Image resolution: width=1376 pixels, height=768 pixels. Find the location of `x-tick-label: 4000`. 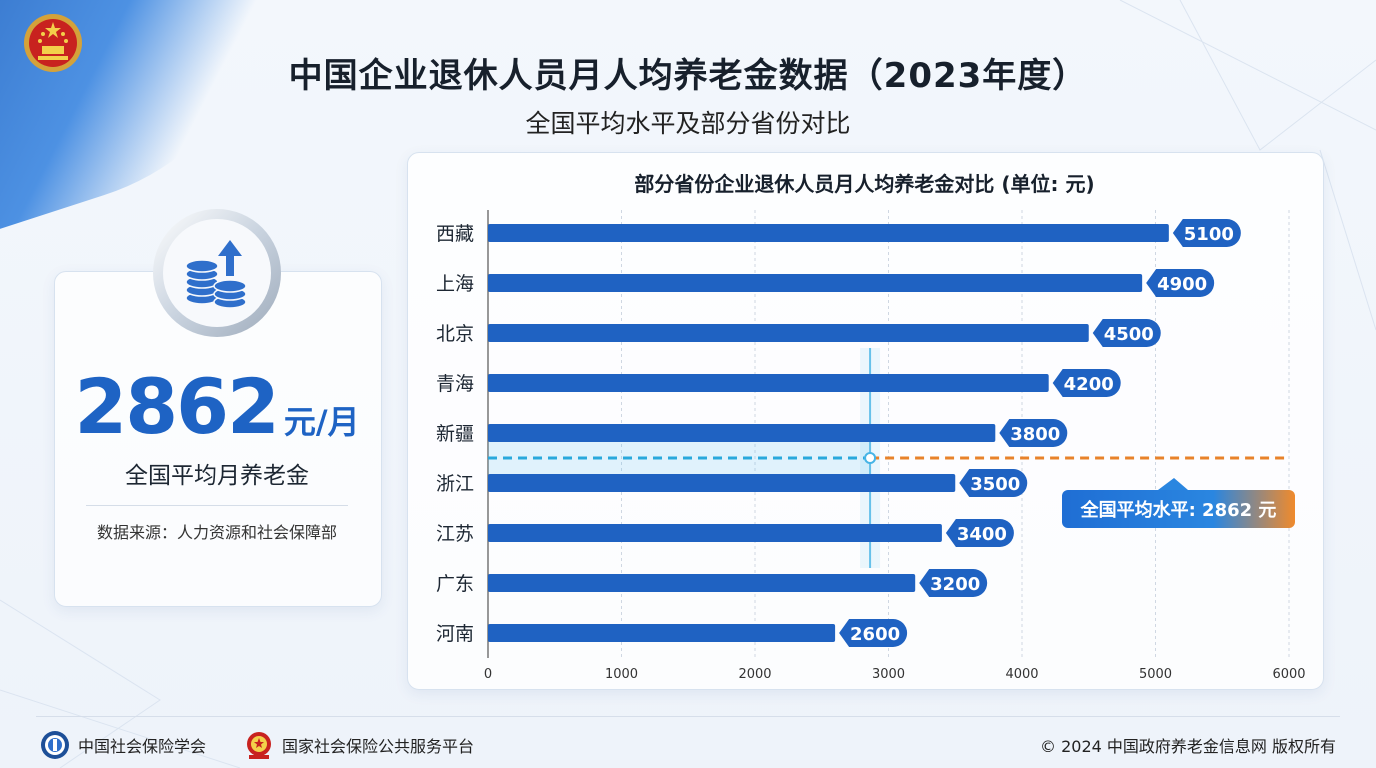

x-tick-label: 4000 is located at coordinates (1021, 674).